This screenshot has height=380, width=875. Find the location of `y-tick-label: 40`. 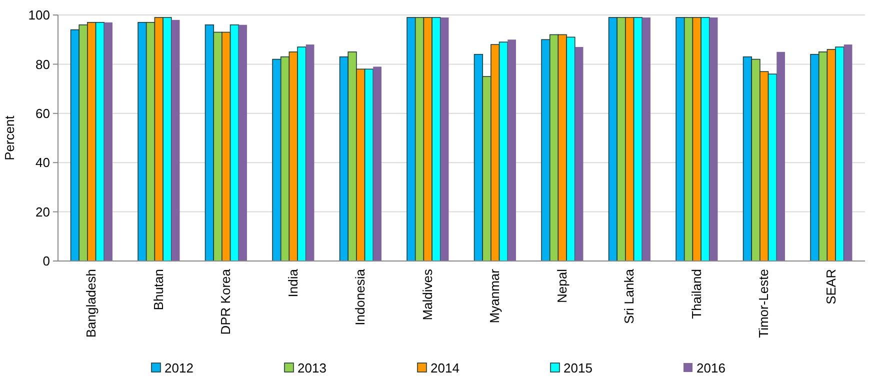

y-tick-label: 40 is located at coordinates (43, 162).